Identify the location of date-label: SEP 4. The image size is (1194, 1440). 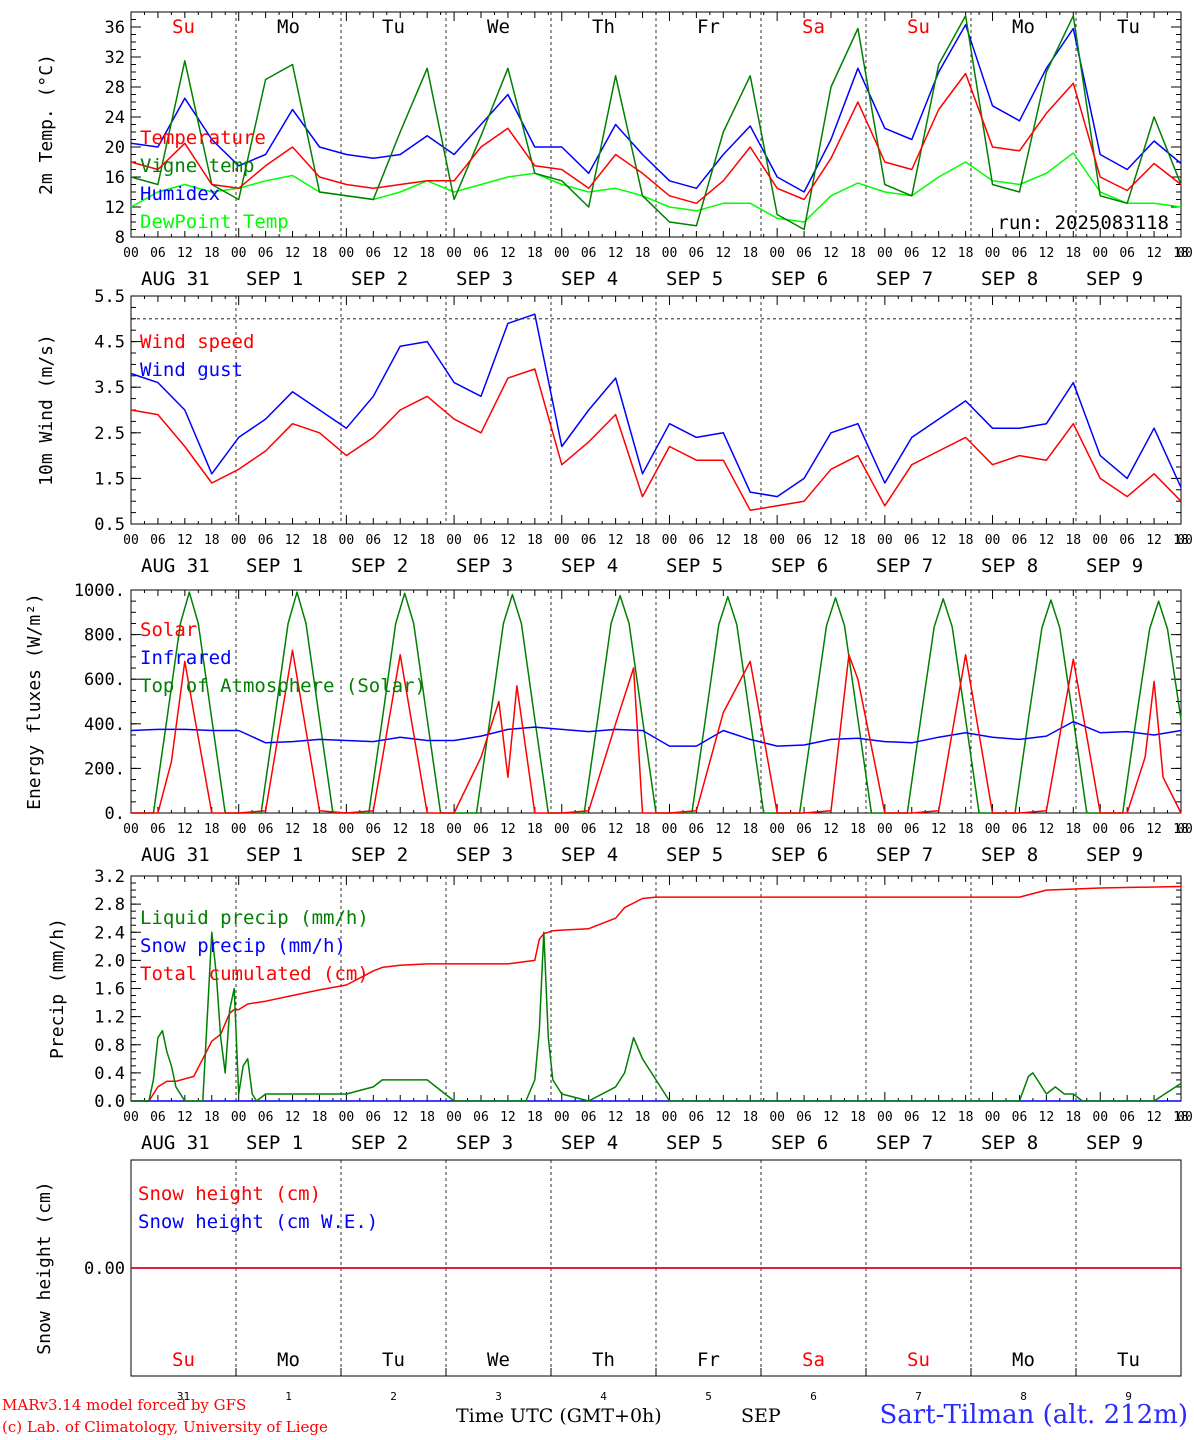
(589, 1143).